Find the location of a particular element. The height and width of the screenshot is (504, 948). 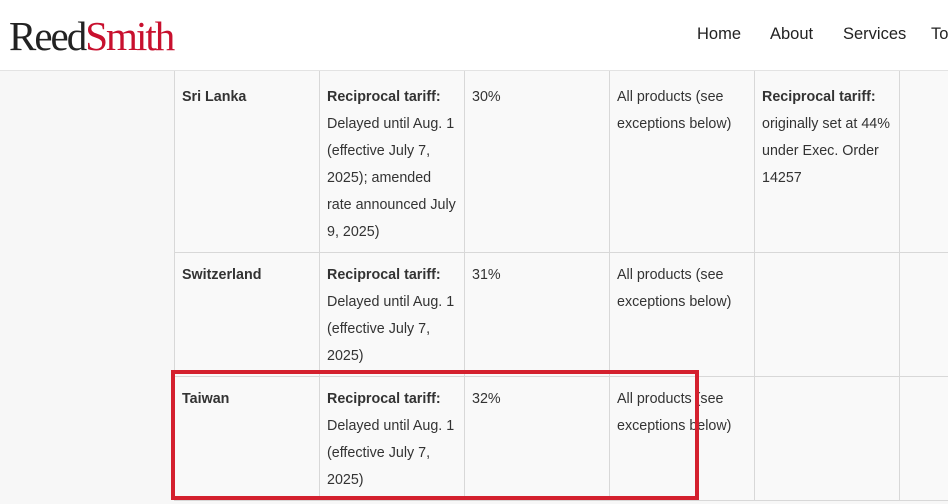

nav-link: About is located at coordinates (792, 34).